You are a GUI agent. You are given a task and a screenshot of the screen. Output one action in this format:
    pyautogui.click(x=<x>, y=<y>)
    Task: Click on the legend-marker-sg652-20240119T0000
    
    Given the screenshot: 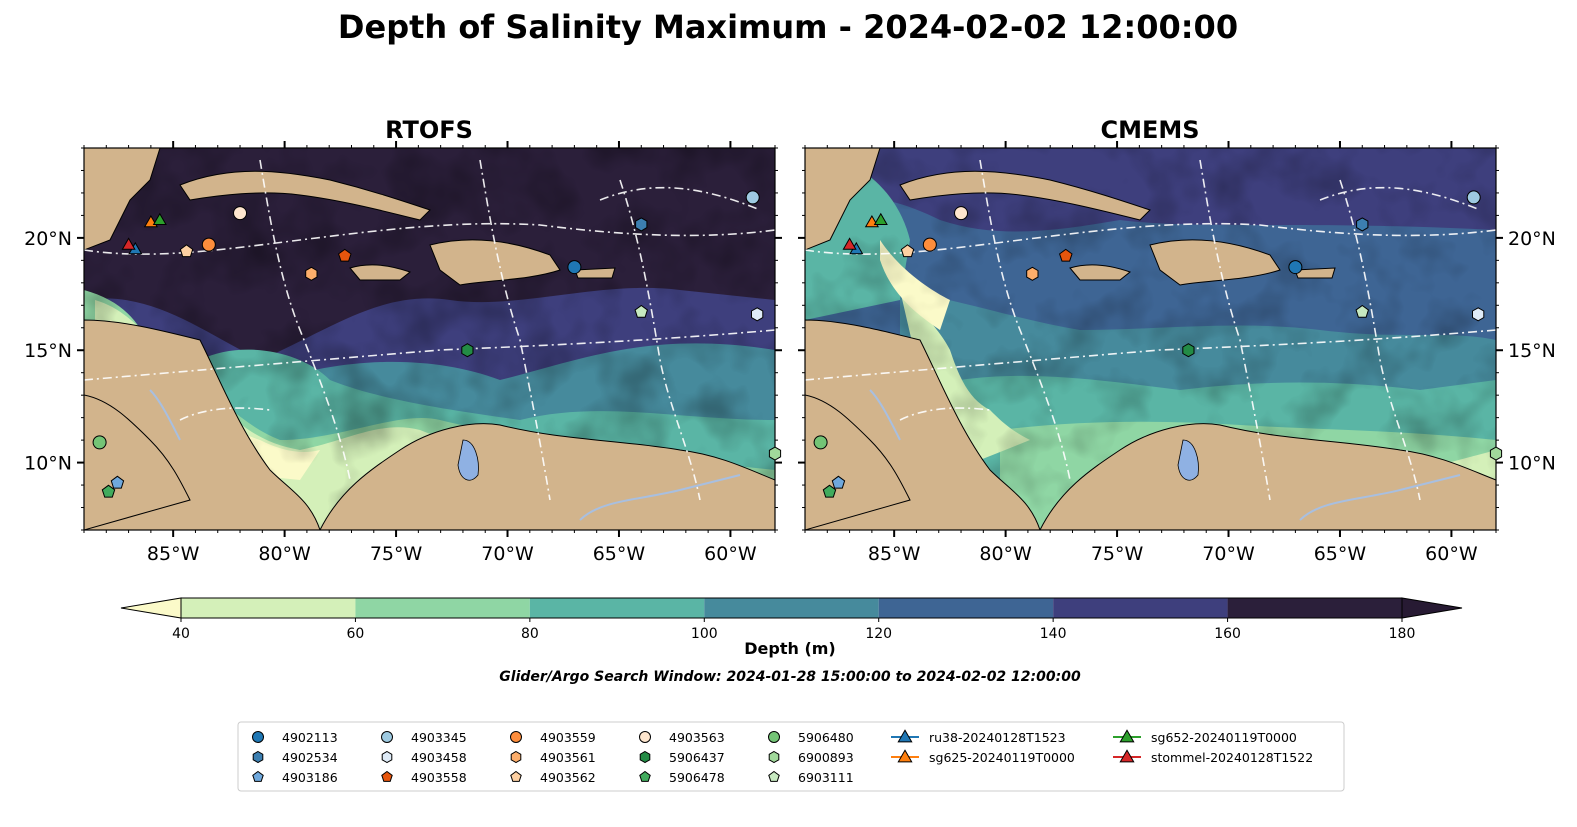 What is the action you would take?
    pyautogui.click(x=1127, y=736)
    